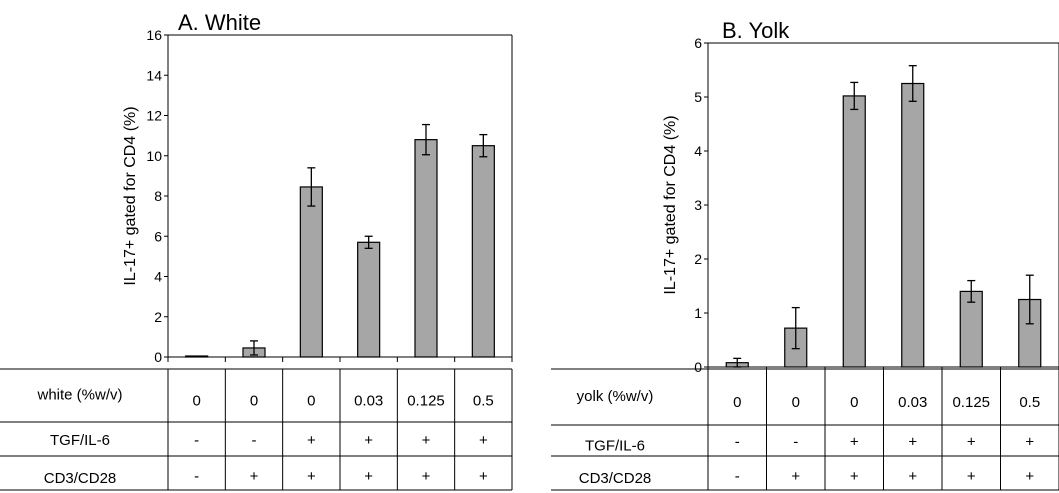 The width and height of the screenshot is (1059, 493). I want to click on chart-title: A. White, so click(219, 22).